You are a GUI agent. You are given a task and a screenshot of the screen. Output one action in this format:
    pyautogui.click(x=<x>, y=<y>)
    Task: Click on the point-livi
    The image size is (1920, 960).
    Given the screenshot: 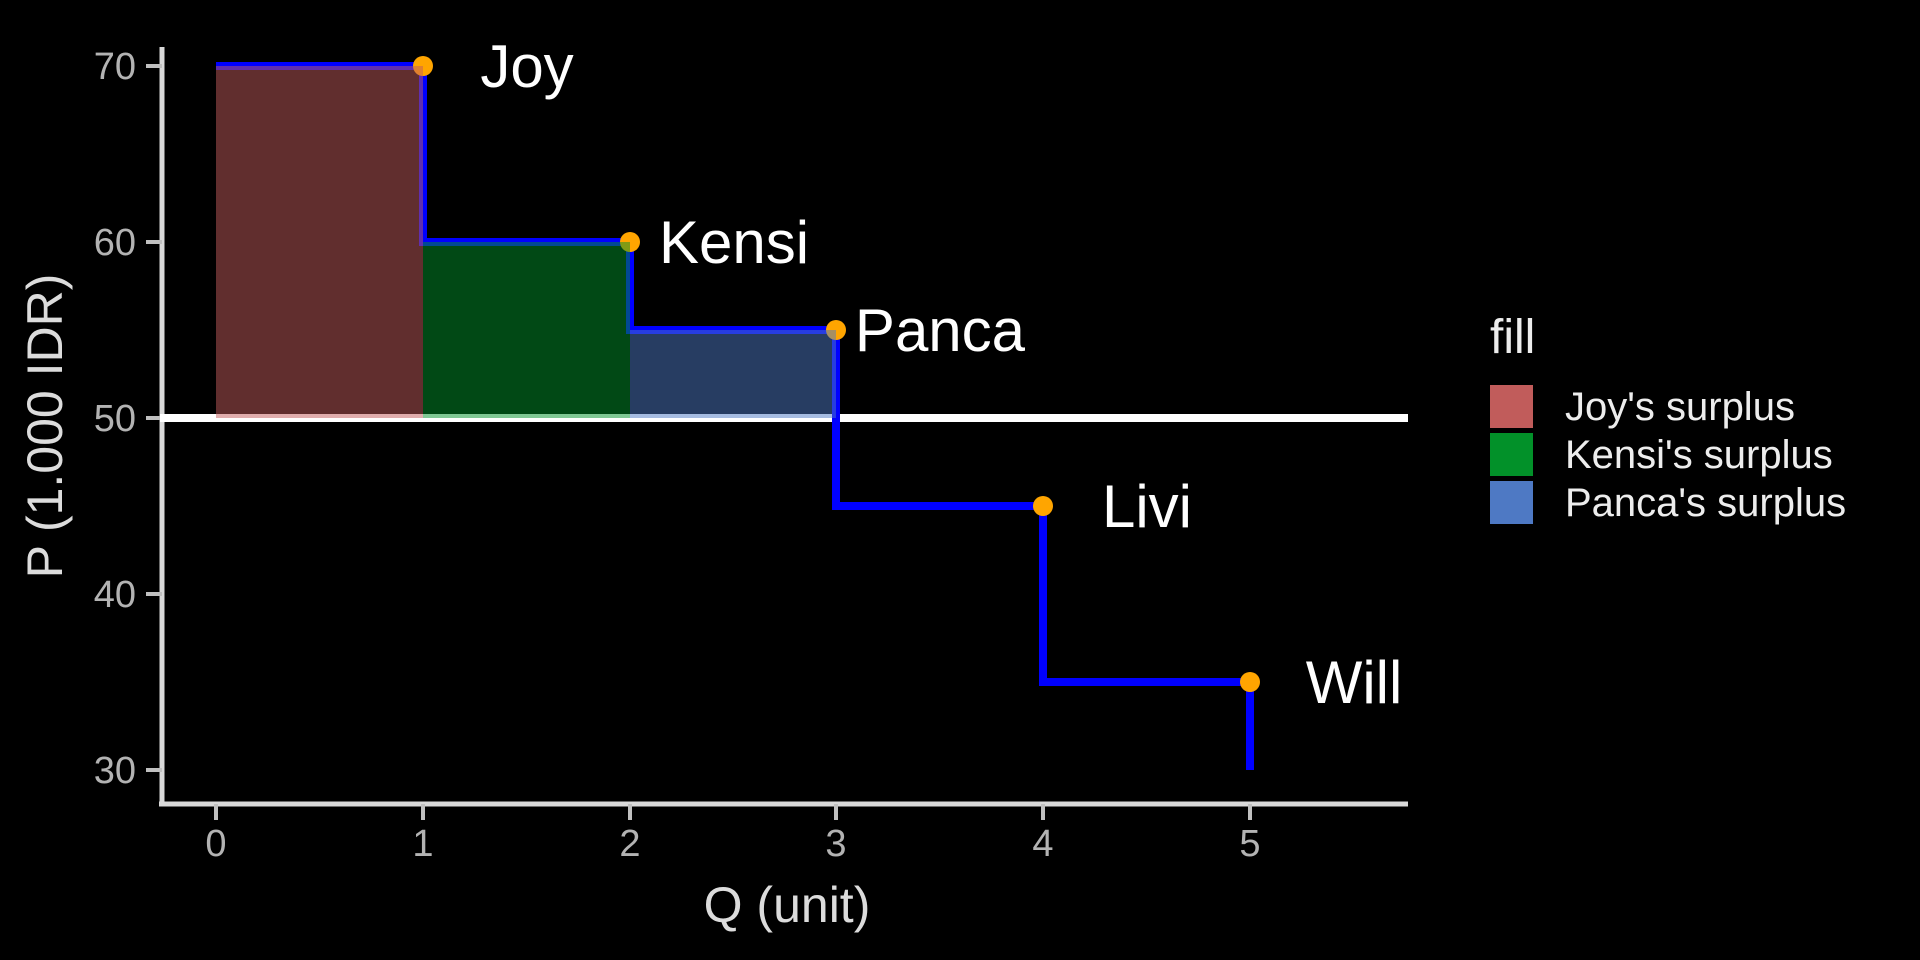 What is the action you would take?
    pyautogui.click(x=1043, y=506)
    